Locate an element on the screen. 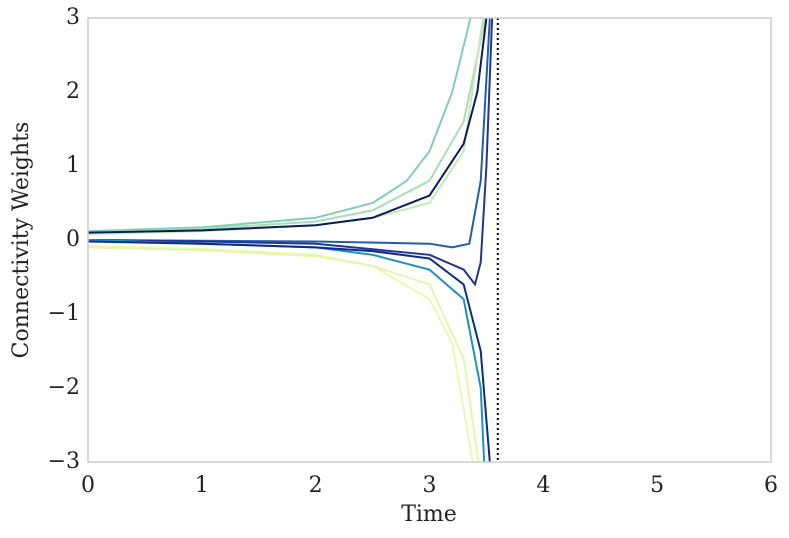 This screenshot has width=789, height=538. y-axis-label: Connectivity Weights is located at coordinates (21, 240).